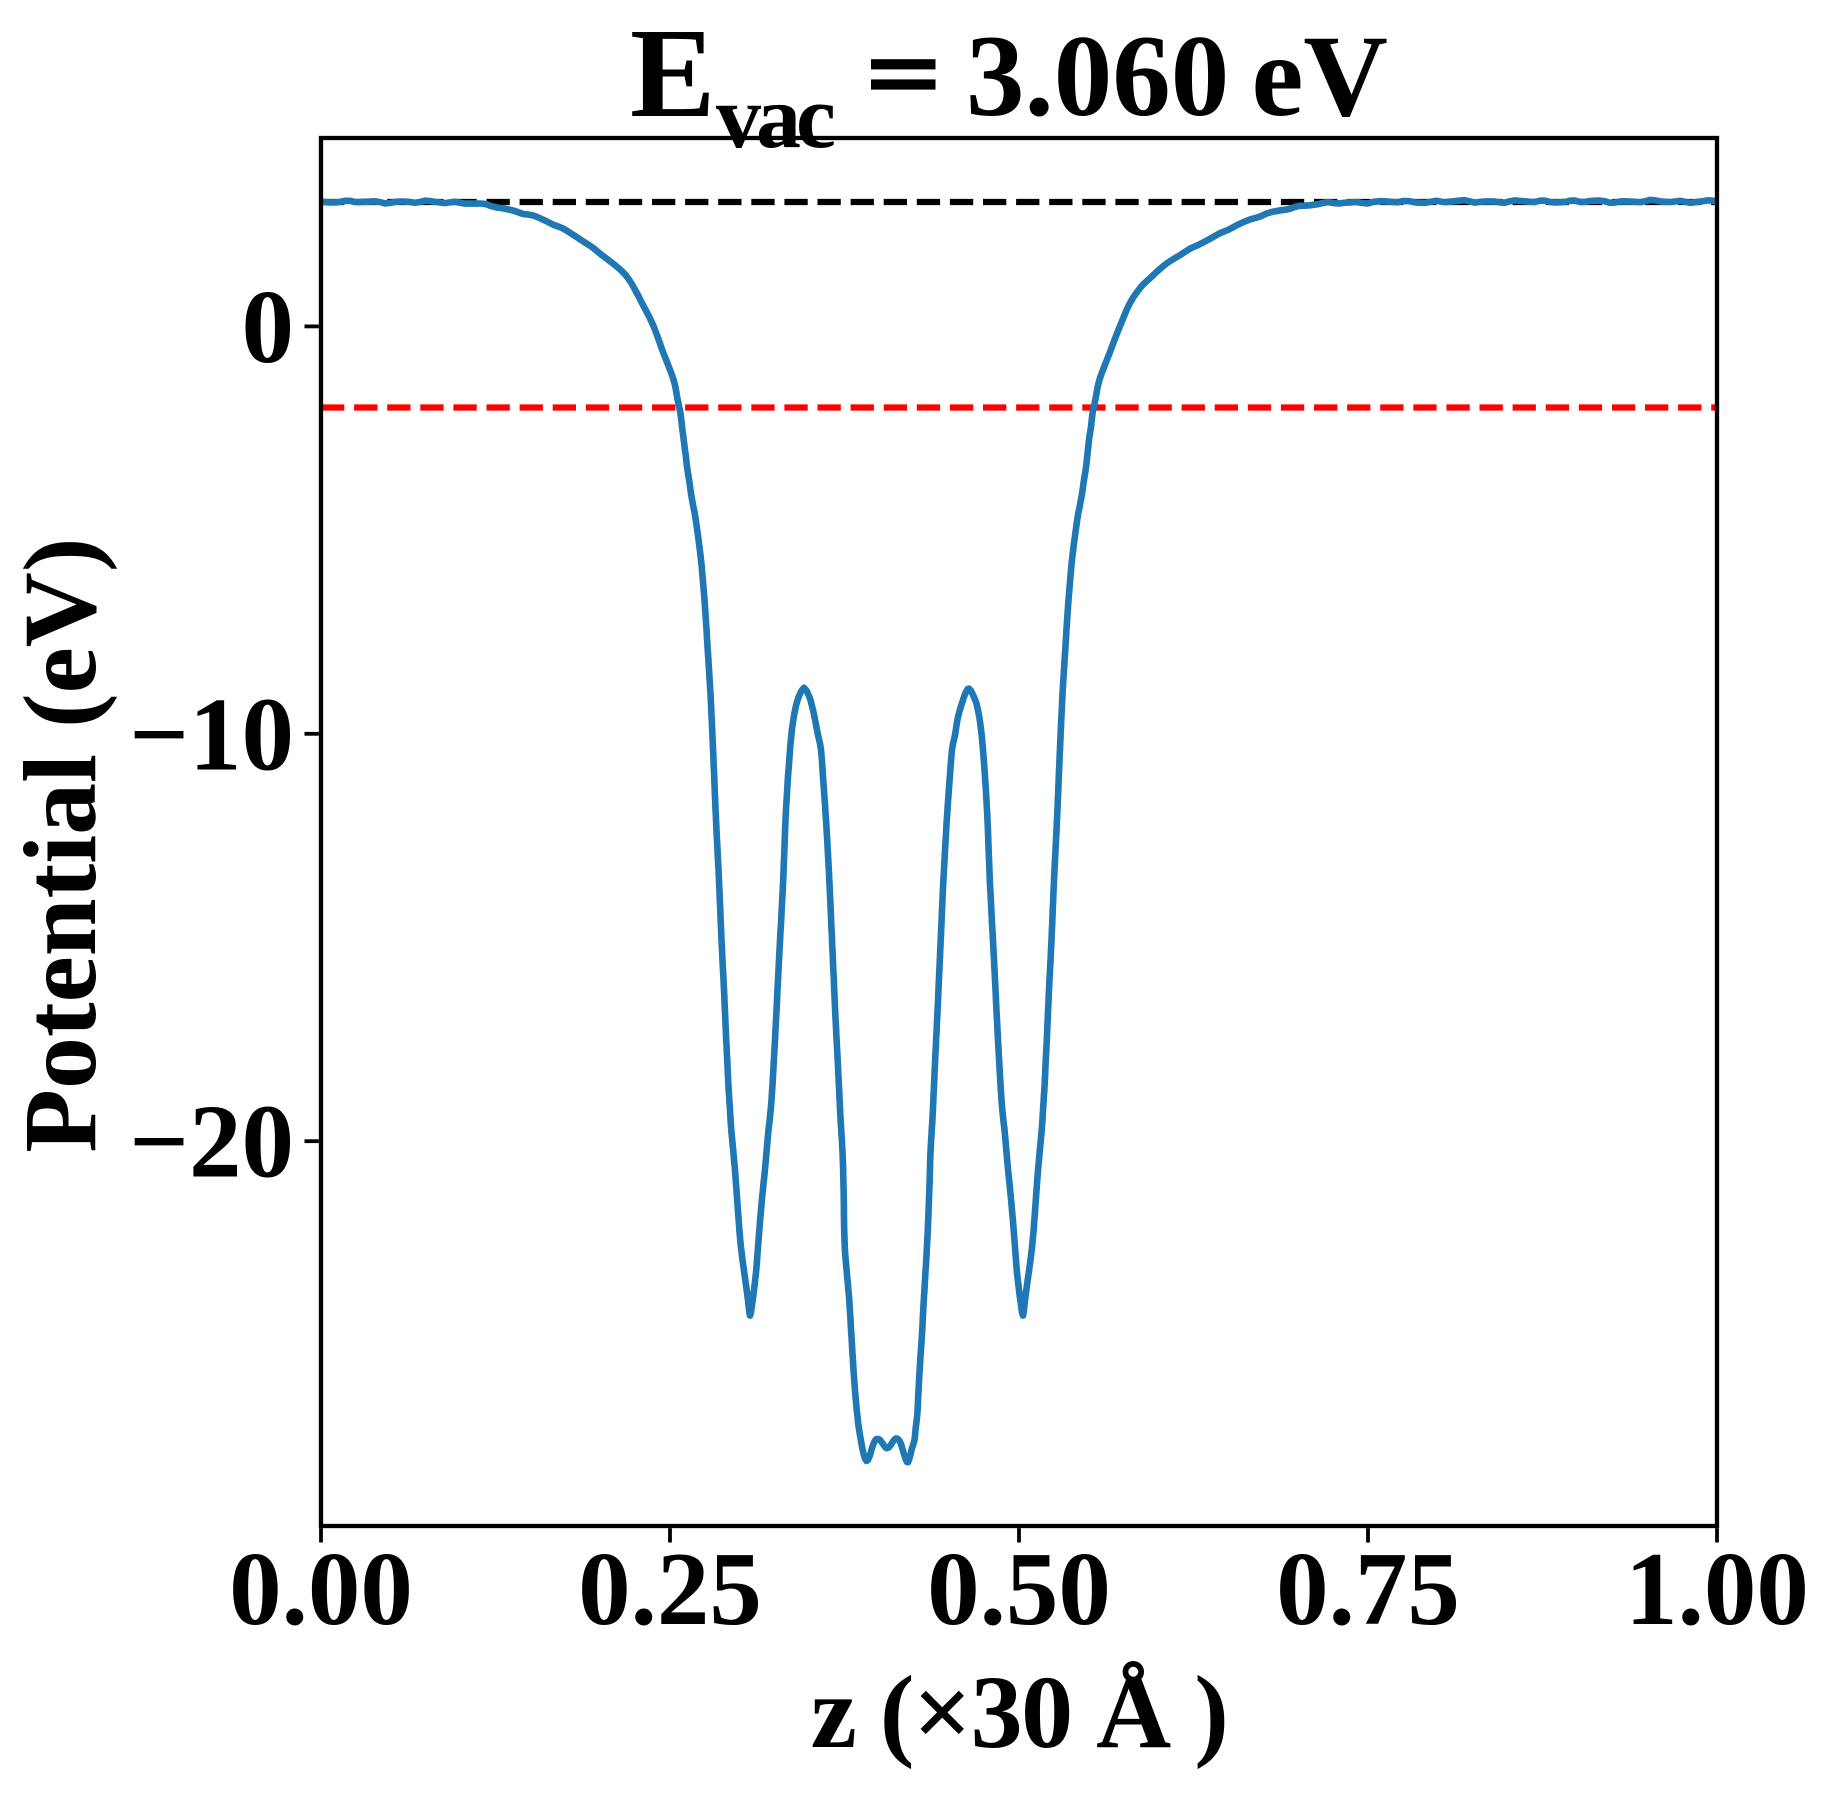 The image size is (1833, 1799). Describe the element at coordinates (1019, 1588) in the screenshot. I see `svg-text: 0.50` at that location.